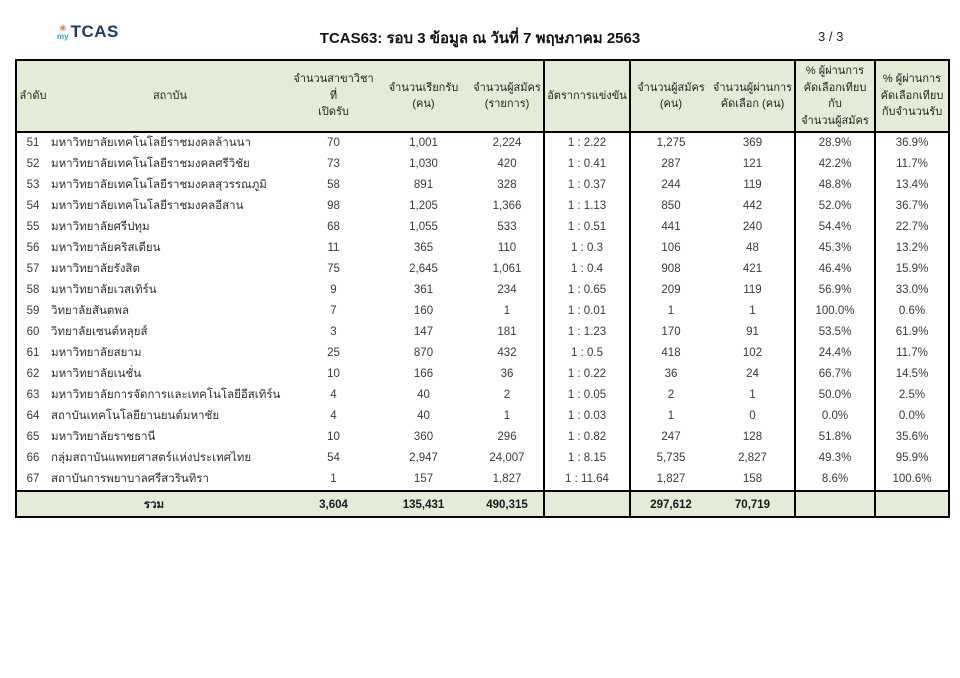 This screenshot has width=960, height=678. Describe the element at coordinates (670, 311) in the screenshot. I see `cell-applicants: 1` at that location.